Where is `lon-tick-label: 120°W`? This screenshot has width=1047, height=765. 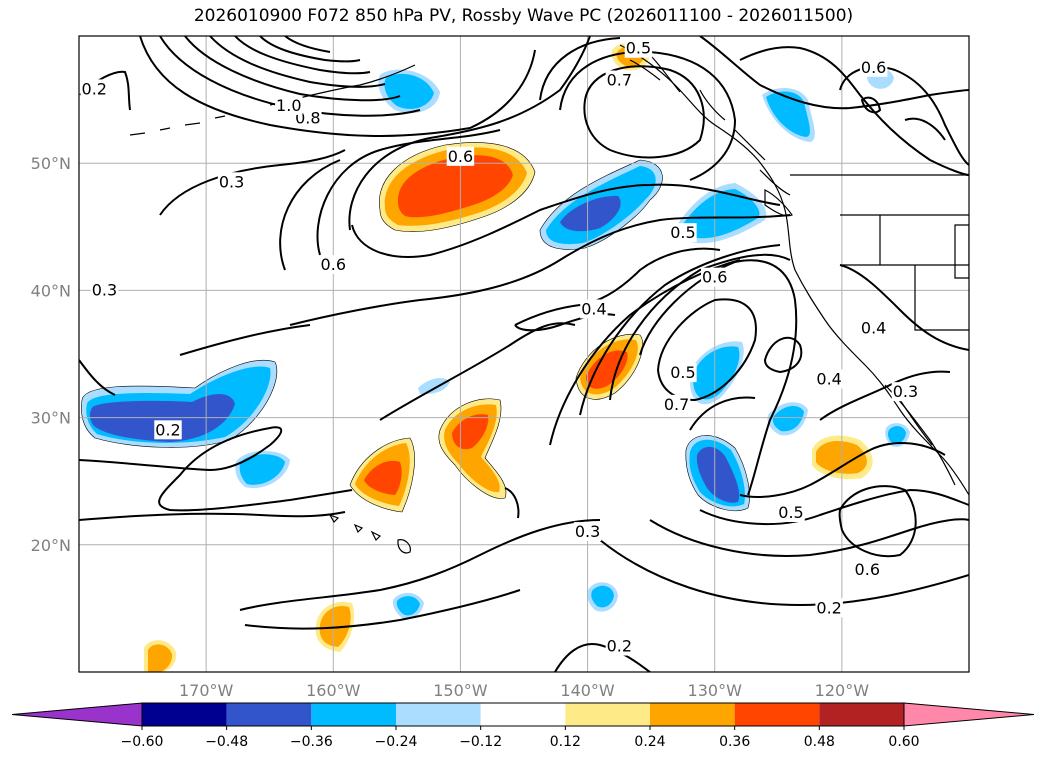 lon-tick-label: 120°W is located at coordinates (842, 690).